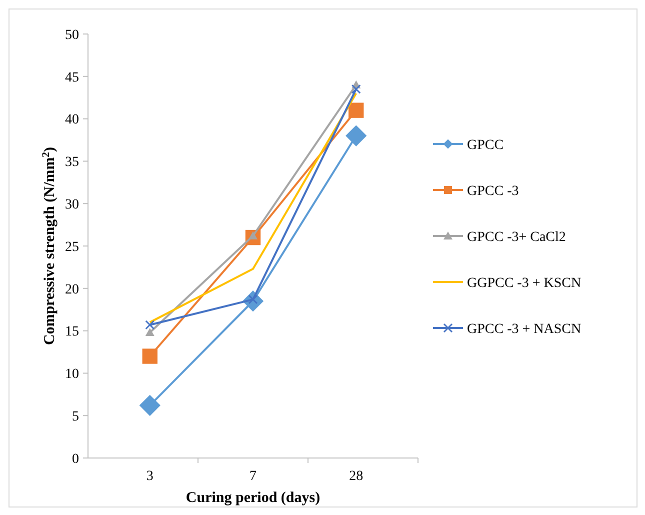  I want to click on y-tick-label: 15, so click(72, 332).